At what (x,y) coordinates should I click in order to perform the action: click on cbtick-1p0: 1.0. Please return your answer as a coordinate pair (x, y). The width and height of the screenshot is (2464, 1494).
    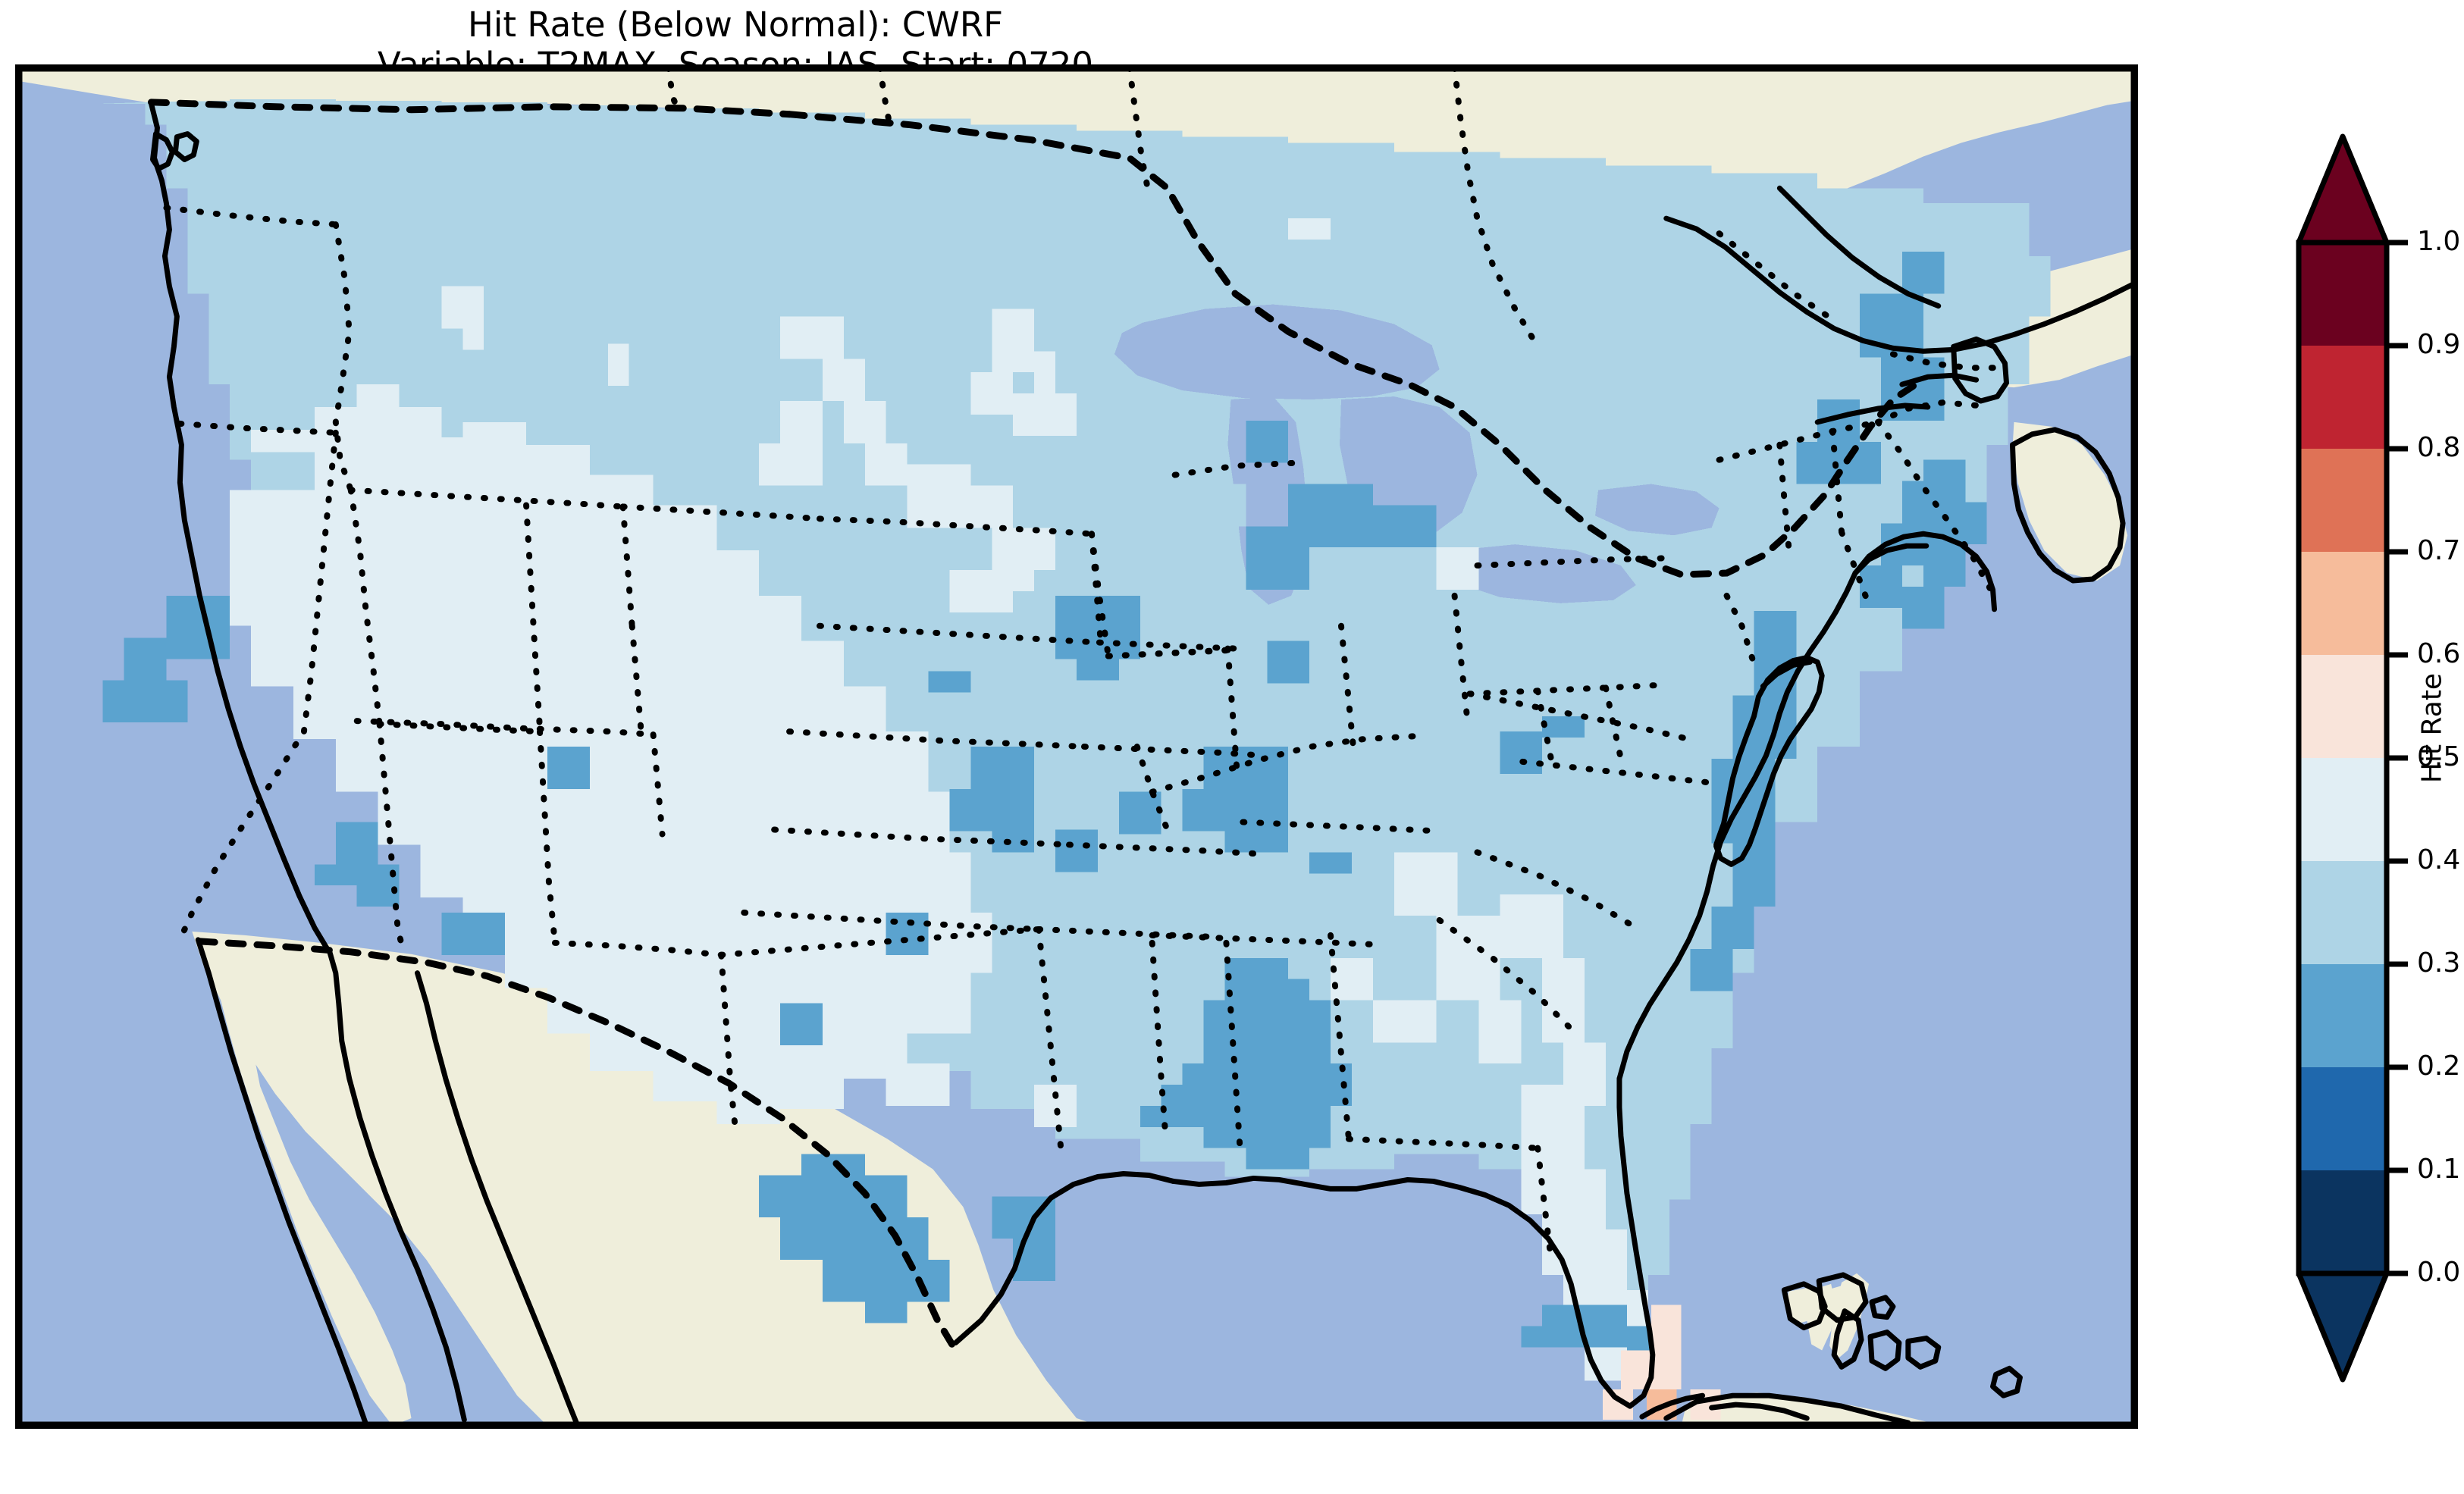
    Looking at the image, I should click on (2438, 241).